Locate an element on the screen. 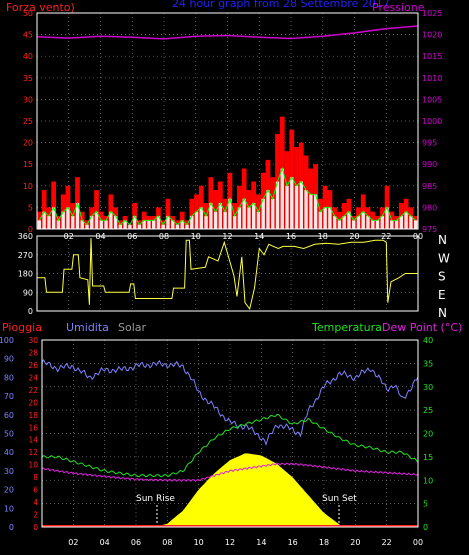 Image resolution: width=469 pixels, height=555 pixels. wind-tick-label: 5 is located at coordinates (30, 207).